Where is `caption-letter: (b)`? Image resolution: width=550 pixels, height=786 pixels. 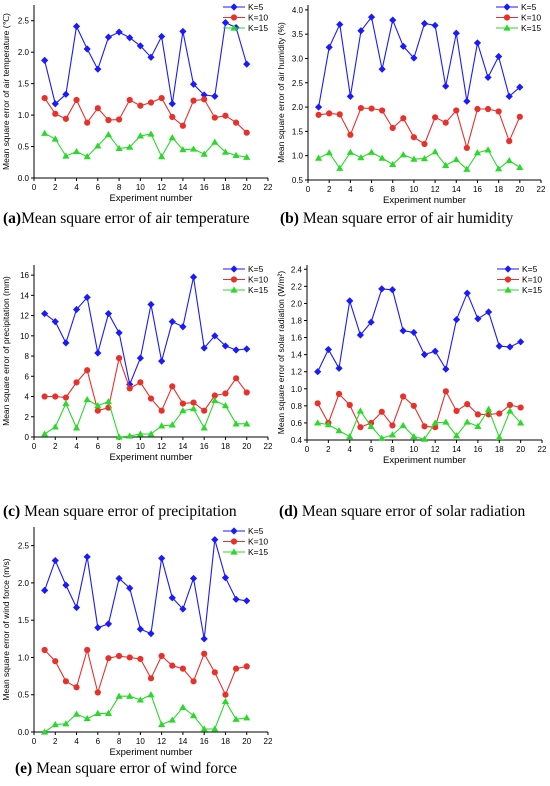 caption-letter: (b) is located at coordinates (289, 218).